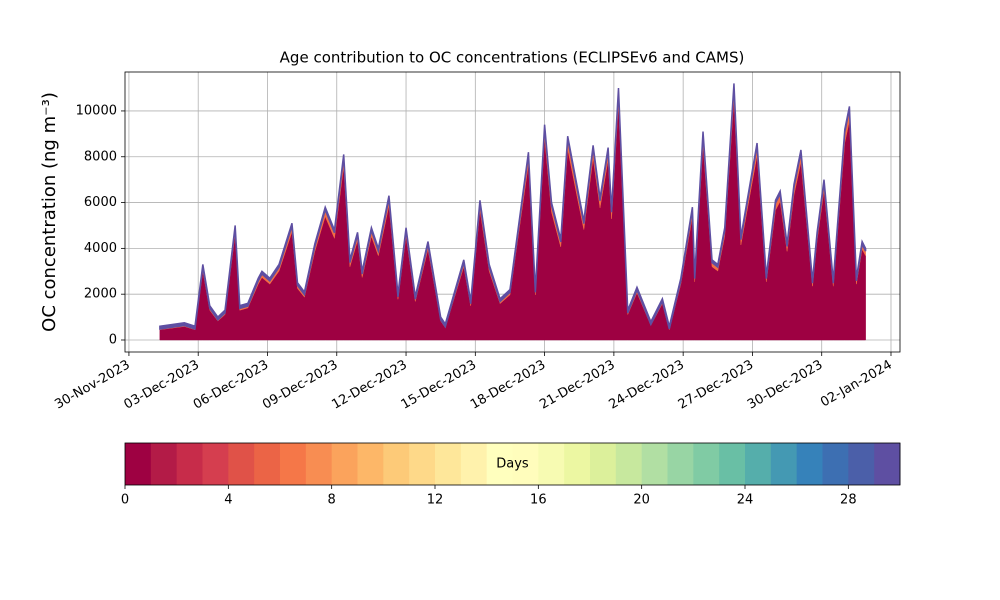 The width and height of the screenshot is (1000, 600). Describe the element at coordinates (162, 385) in the screenshot. I see `x-tick-label: 03-Dec-2023` at that location.